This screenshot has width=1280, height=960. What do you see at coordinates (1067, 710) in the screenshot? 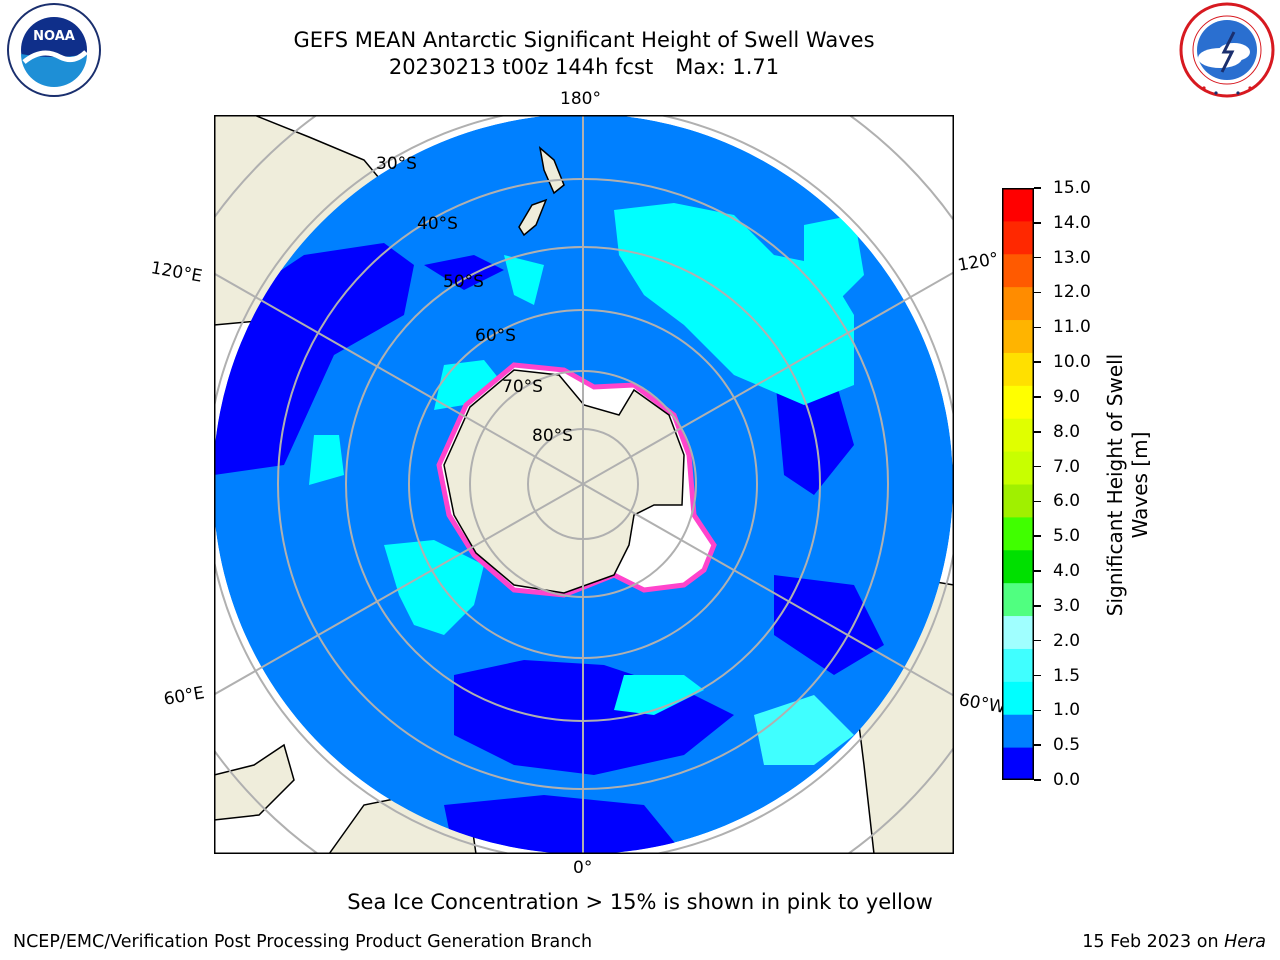
I see `colorbar-tick-label: 1.0` at bounding box center [1067, 710].